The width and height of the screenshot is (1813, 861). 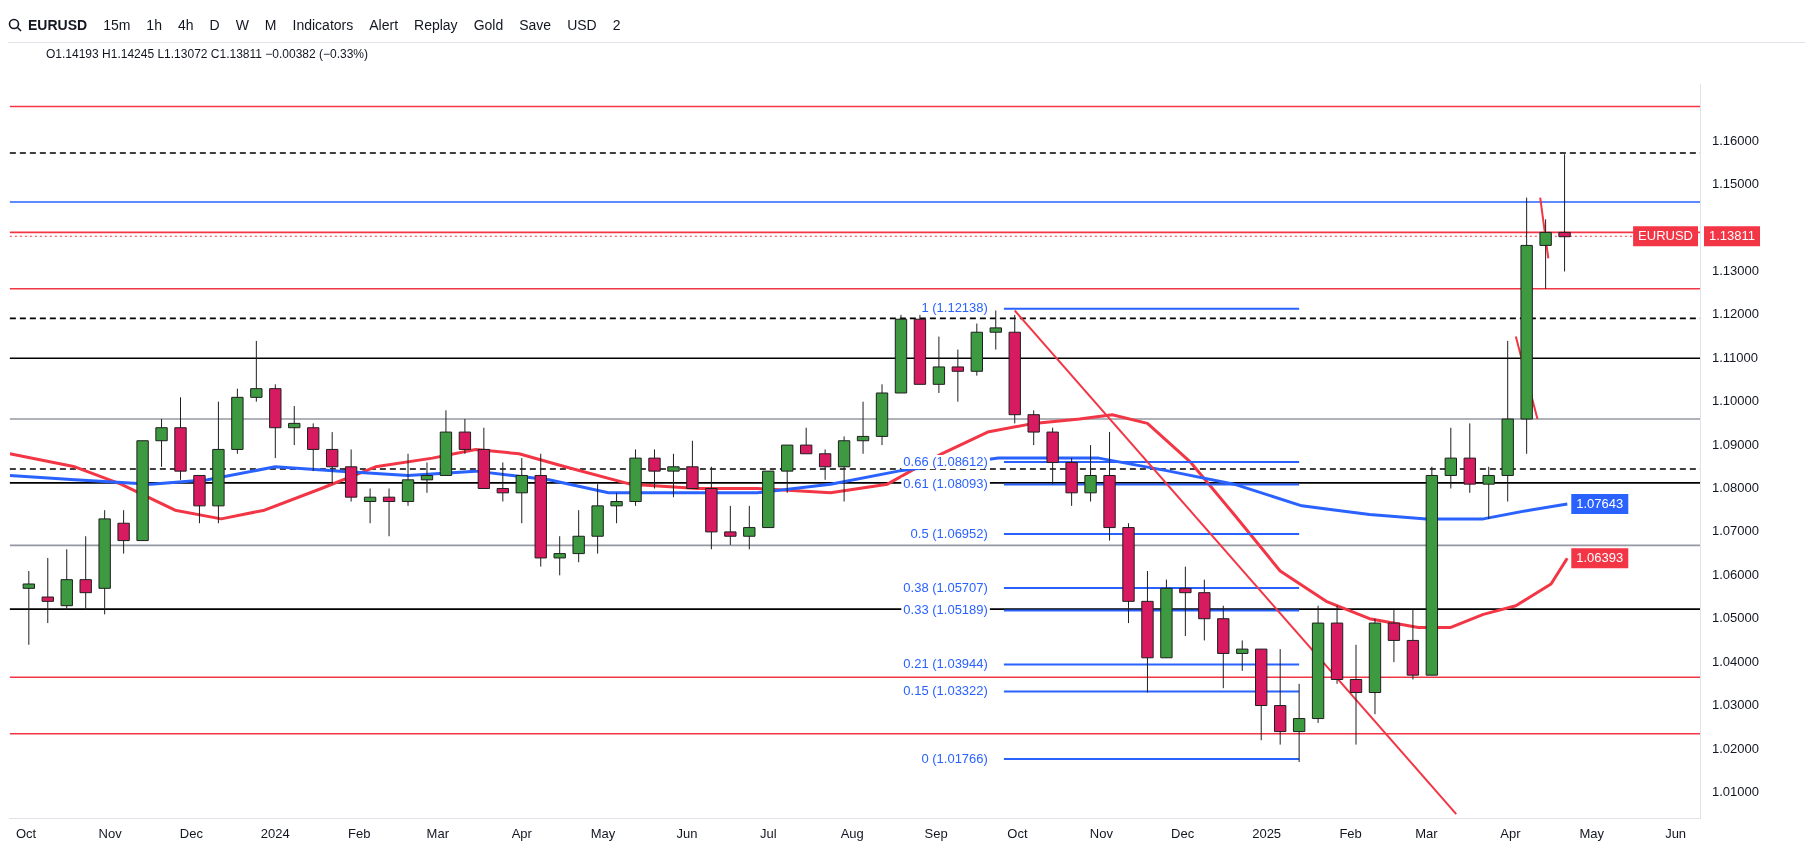 What do you see at coordinates (1735, 357) in the screenshot?
I see `y-tick-label: 1.11000` at bounding box center [1735, 357].